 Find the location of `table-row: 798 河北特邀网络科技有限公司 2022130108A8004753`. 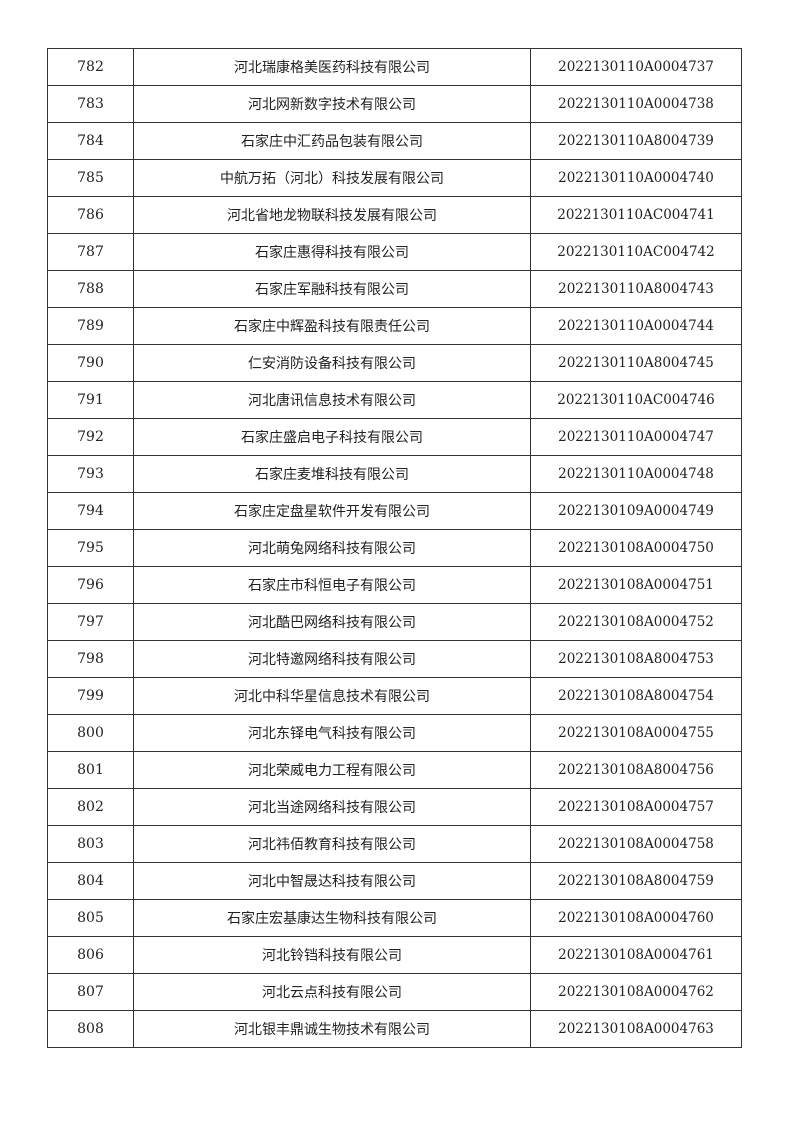

table-row: 798 河北特邀网络科技有限公司 2022130108A8004753 is located at coordinates (394, 659).